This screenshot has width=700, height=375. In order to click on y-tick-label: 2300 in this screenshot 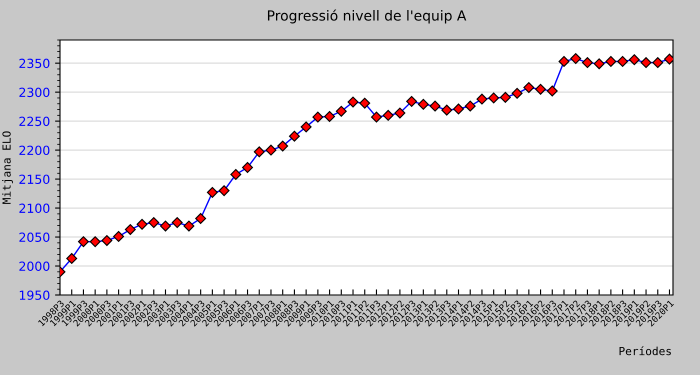, I will do `click(34, 93)`.